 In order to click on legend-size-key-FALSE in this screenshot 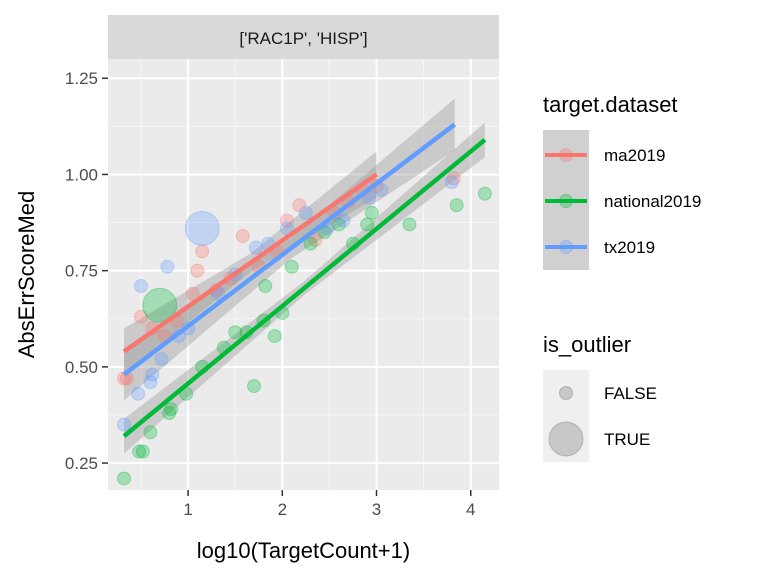, I will do `click(566, 393)`.